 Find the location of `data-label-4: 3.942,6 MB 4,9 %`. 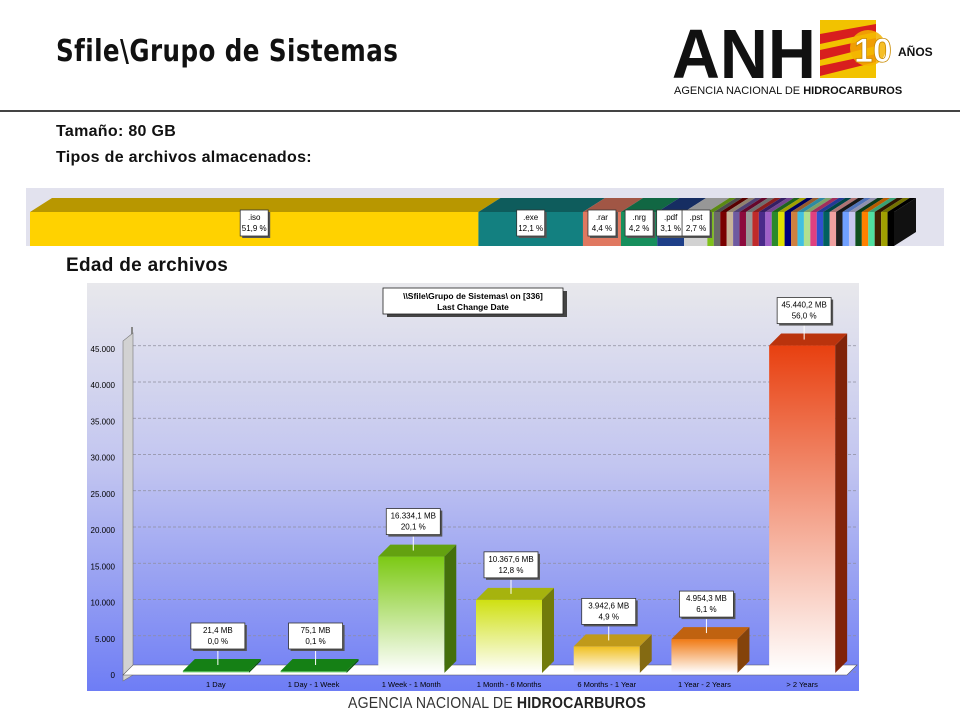

data-label-4: 3.942,6 MB 4,9 % is located at coordinates (609, 612).